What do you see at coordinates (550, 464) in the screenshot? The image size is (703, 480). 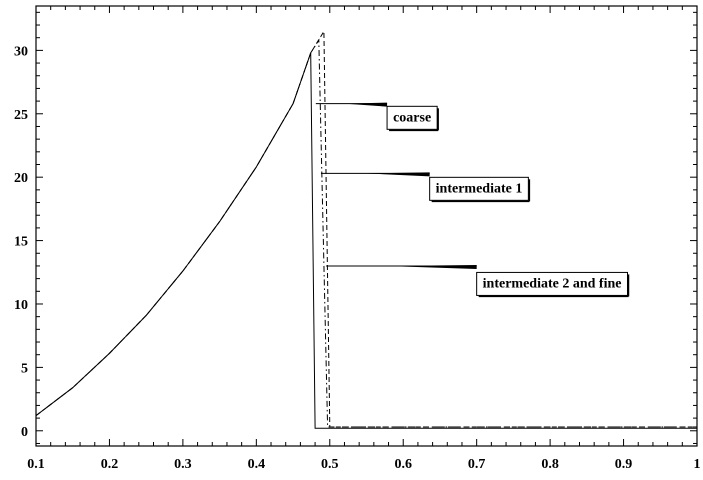 I see `x-tick-label: 0.8` at bounding box center [550, 464].